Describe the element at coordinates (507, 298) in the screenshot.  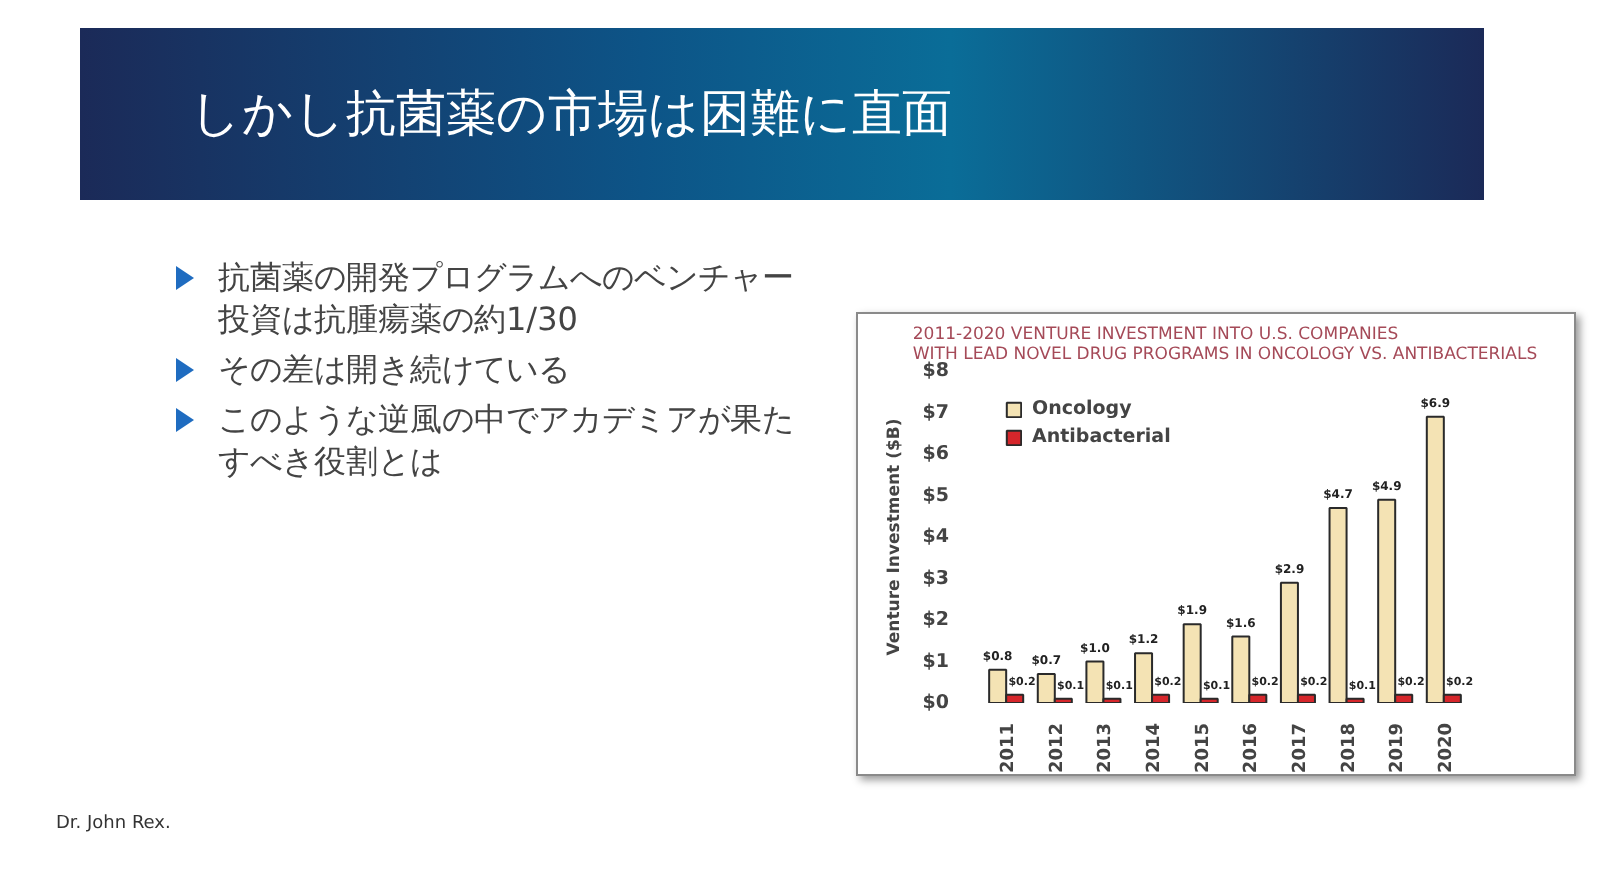
I see `text: 抗菌薬の開発プログラムへのベンチャー投資は抗腫瘍薬の約1/30` at that location.